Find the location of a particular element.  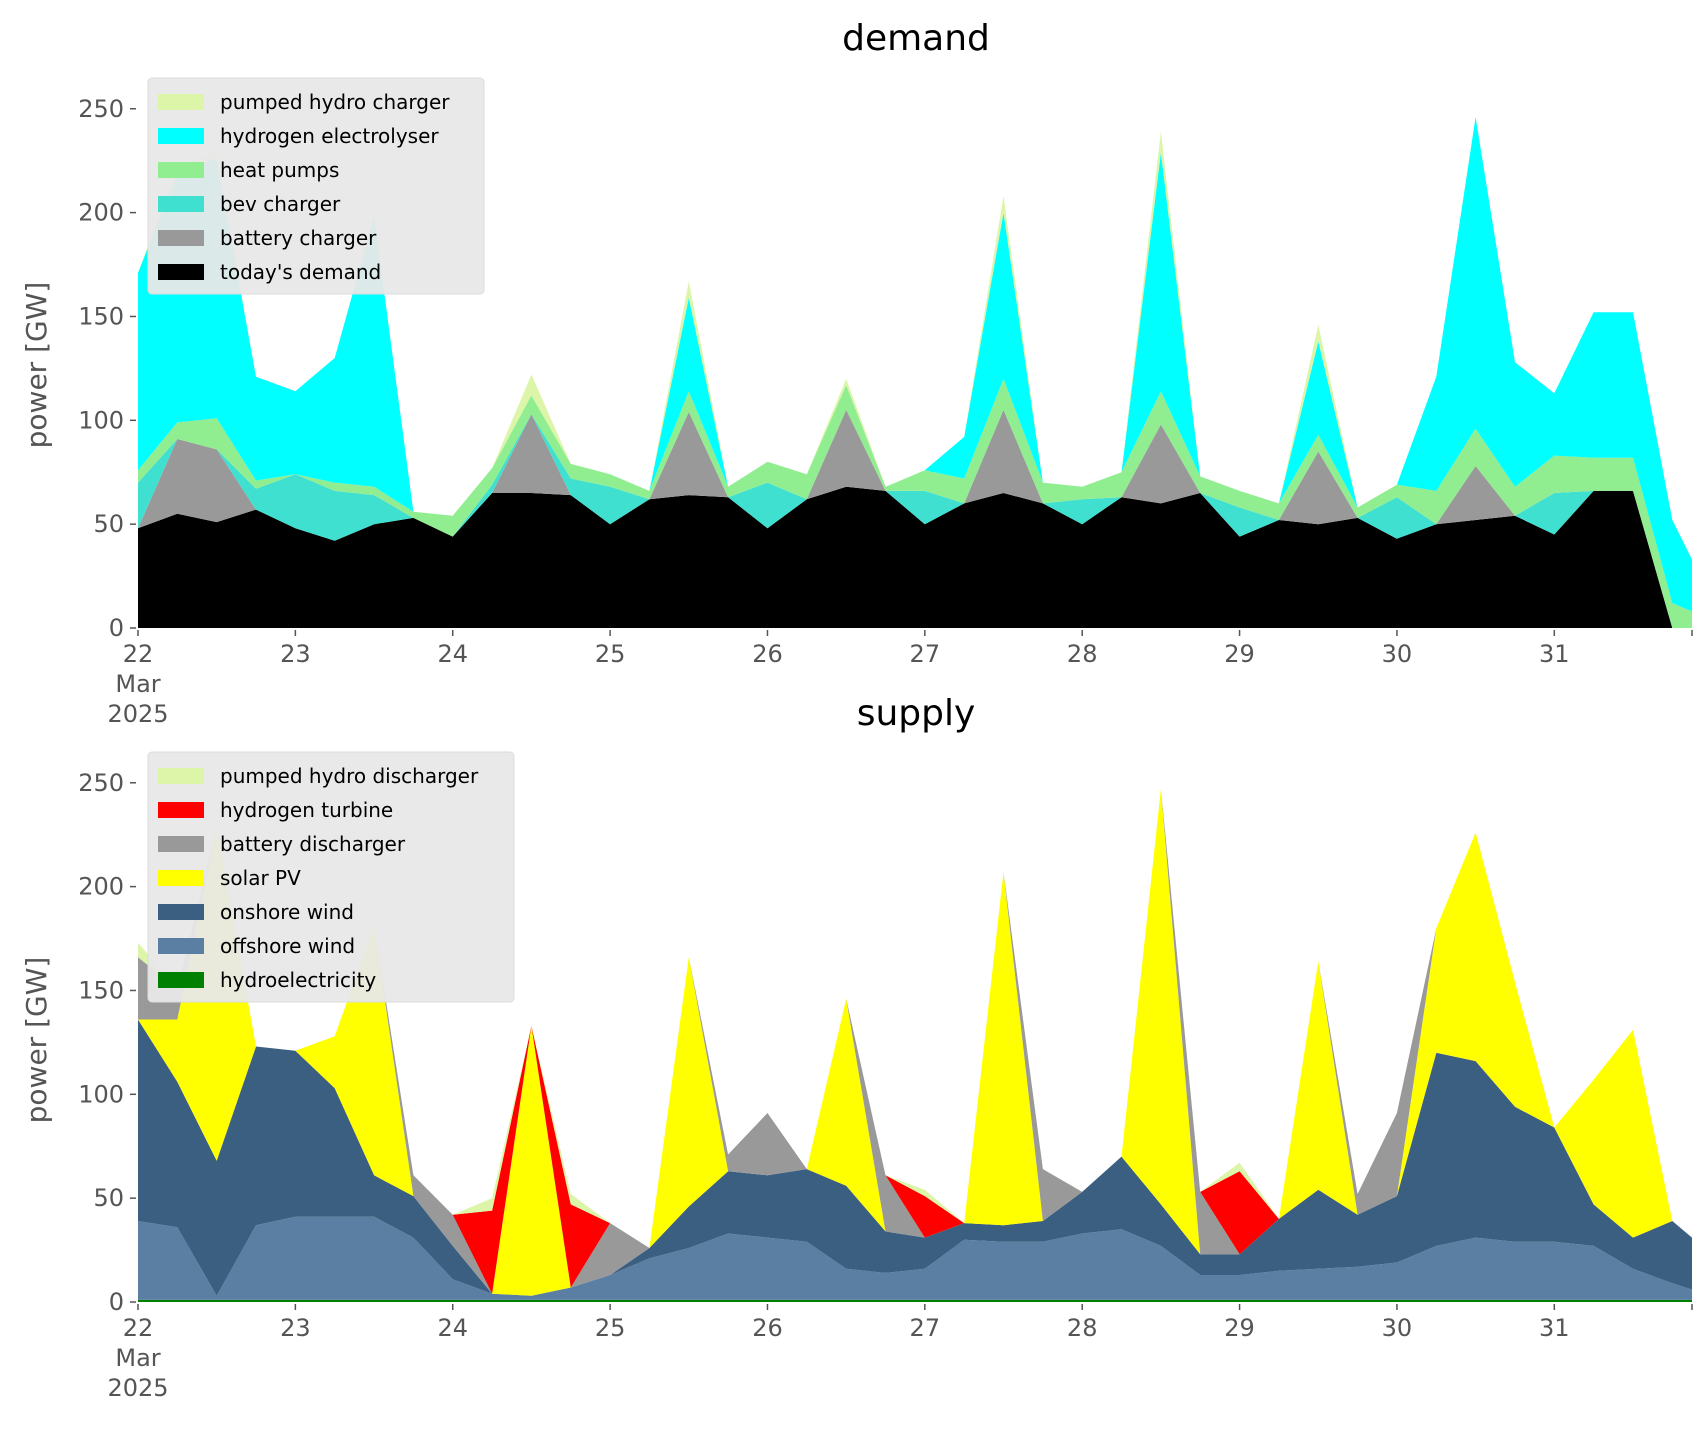

legend-swatch-offshore-wind is located at coordinates (181, 946).